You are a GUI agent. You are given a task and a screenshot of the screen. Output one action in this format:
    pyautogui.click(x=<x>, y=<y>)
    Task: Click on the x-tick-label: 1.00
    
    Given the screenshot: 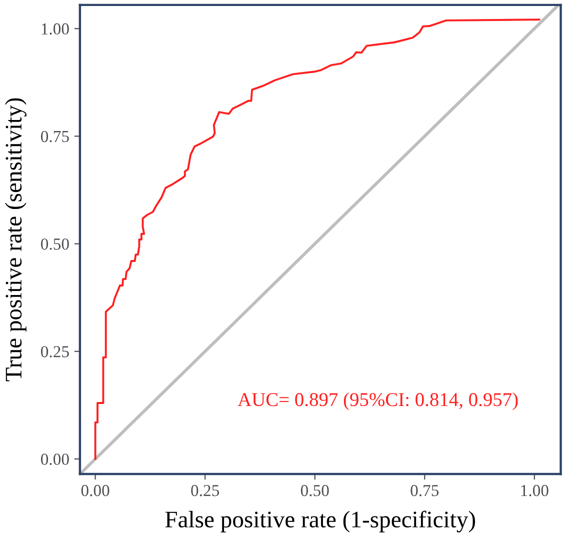 What is the action you would take?
    pyautogui.click(x=534, y=490)
    